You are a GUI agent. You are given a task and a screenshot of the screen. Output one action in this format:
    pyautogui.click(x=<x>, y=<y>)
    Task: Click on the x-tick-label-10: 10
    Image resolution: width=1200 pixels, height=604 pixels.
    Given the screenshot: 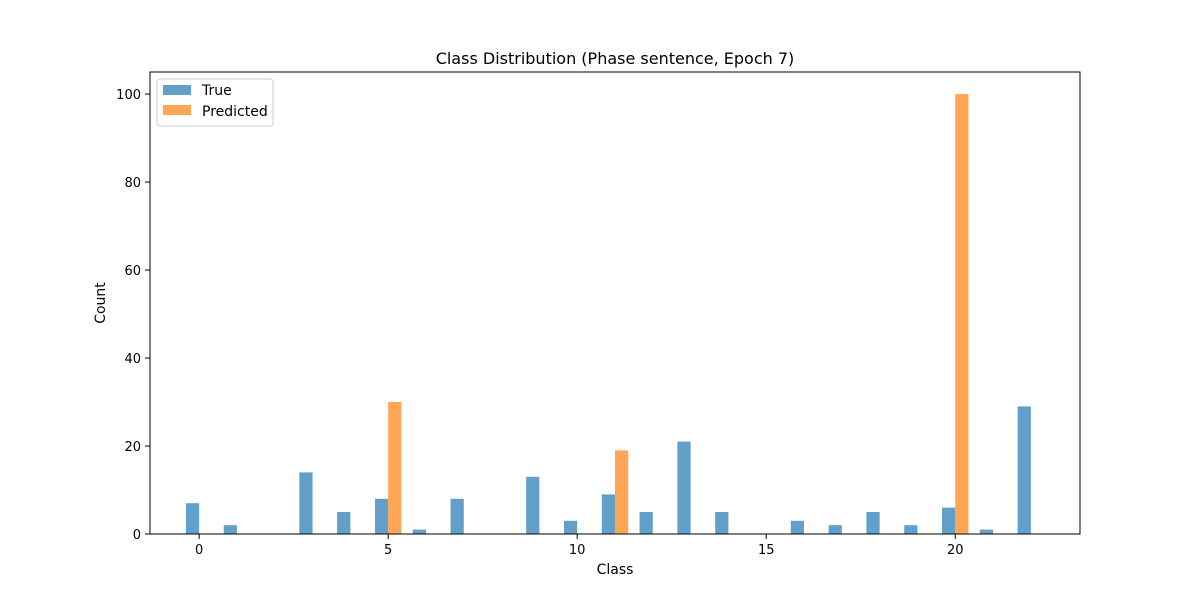 What is the action you would take?
    pyautogui.click(x=577, y=550)
    